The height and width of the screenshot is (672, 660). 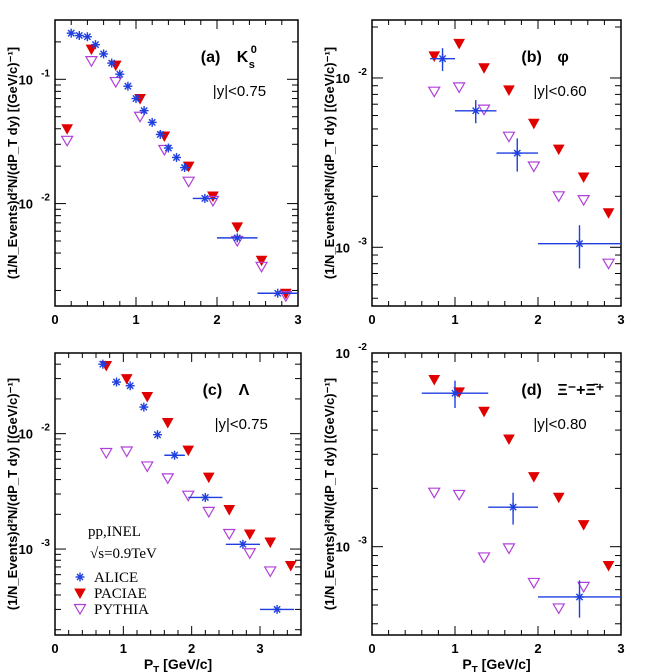 I want to click on particle-label: K, so click(x=243, y=57).